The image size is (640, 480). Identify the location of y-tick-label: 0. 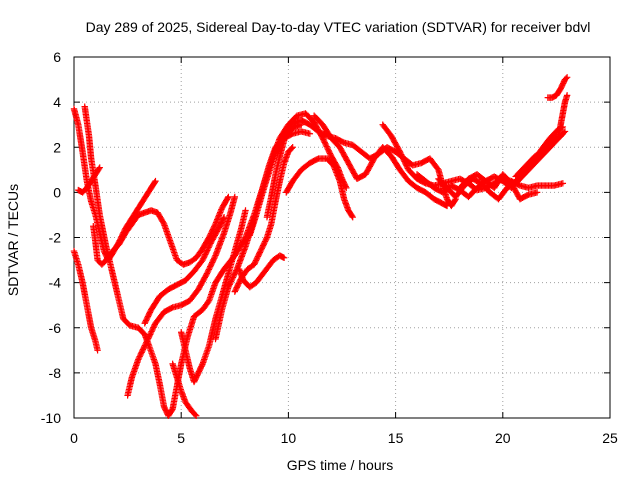
(57, 192).